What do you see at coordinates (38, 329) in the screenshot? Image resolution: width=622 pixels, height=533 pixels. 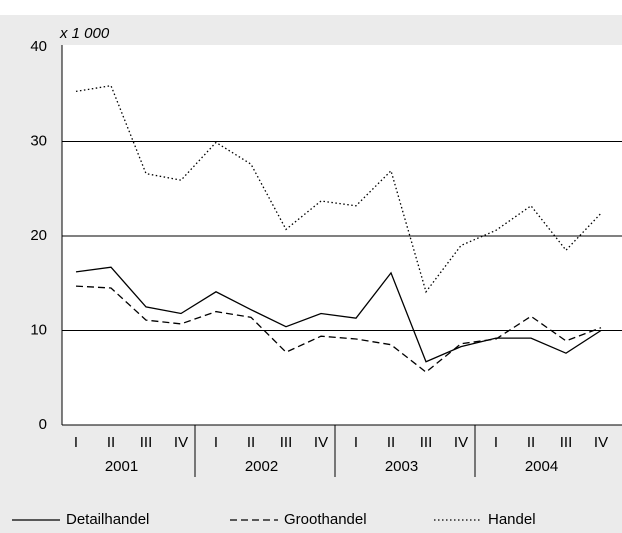 I see `y-tick-label: 10` at bounding box center [38, 329].